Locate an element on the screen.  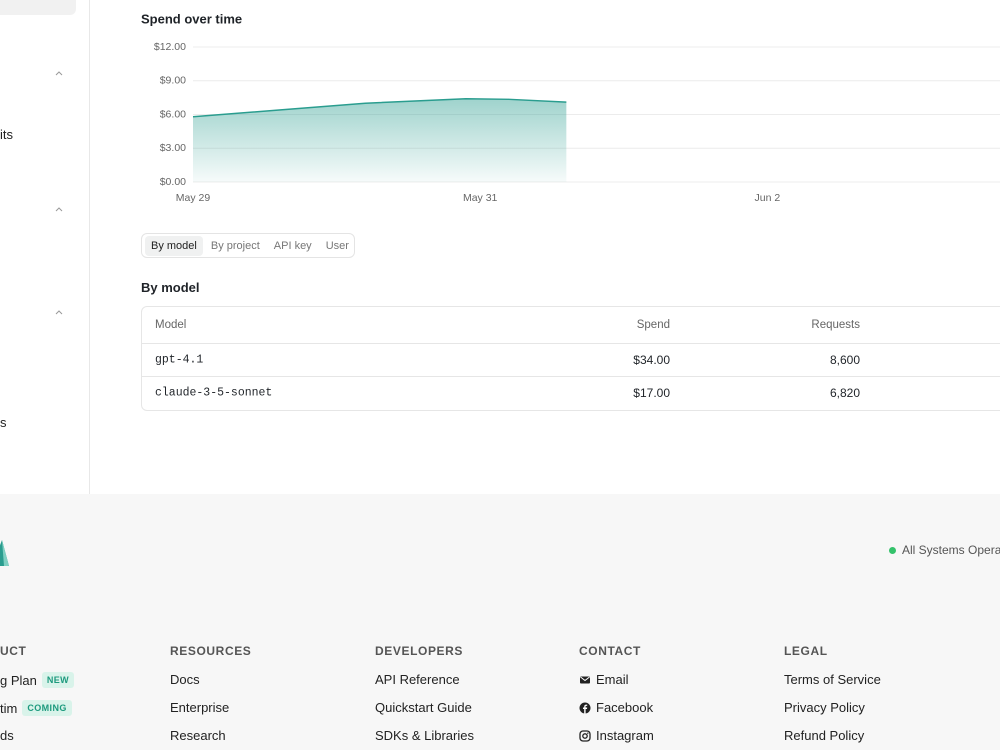
footer-link: g Plan NEW is located at coordinates (37, 680).